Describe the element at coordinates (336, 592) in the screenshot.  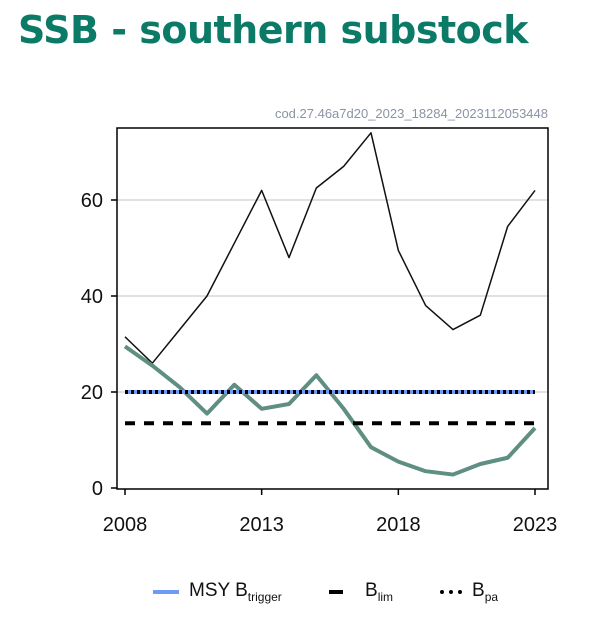
I see `legend-dashed-swatch` at that location.